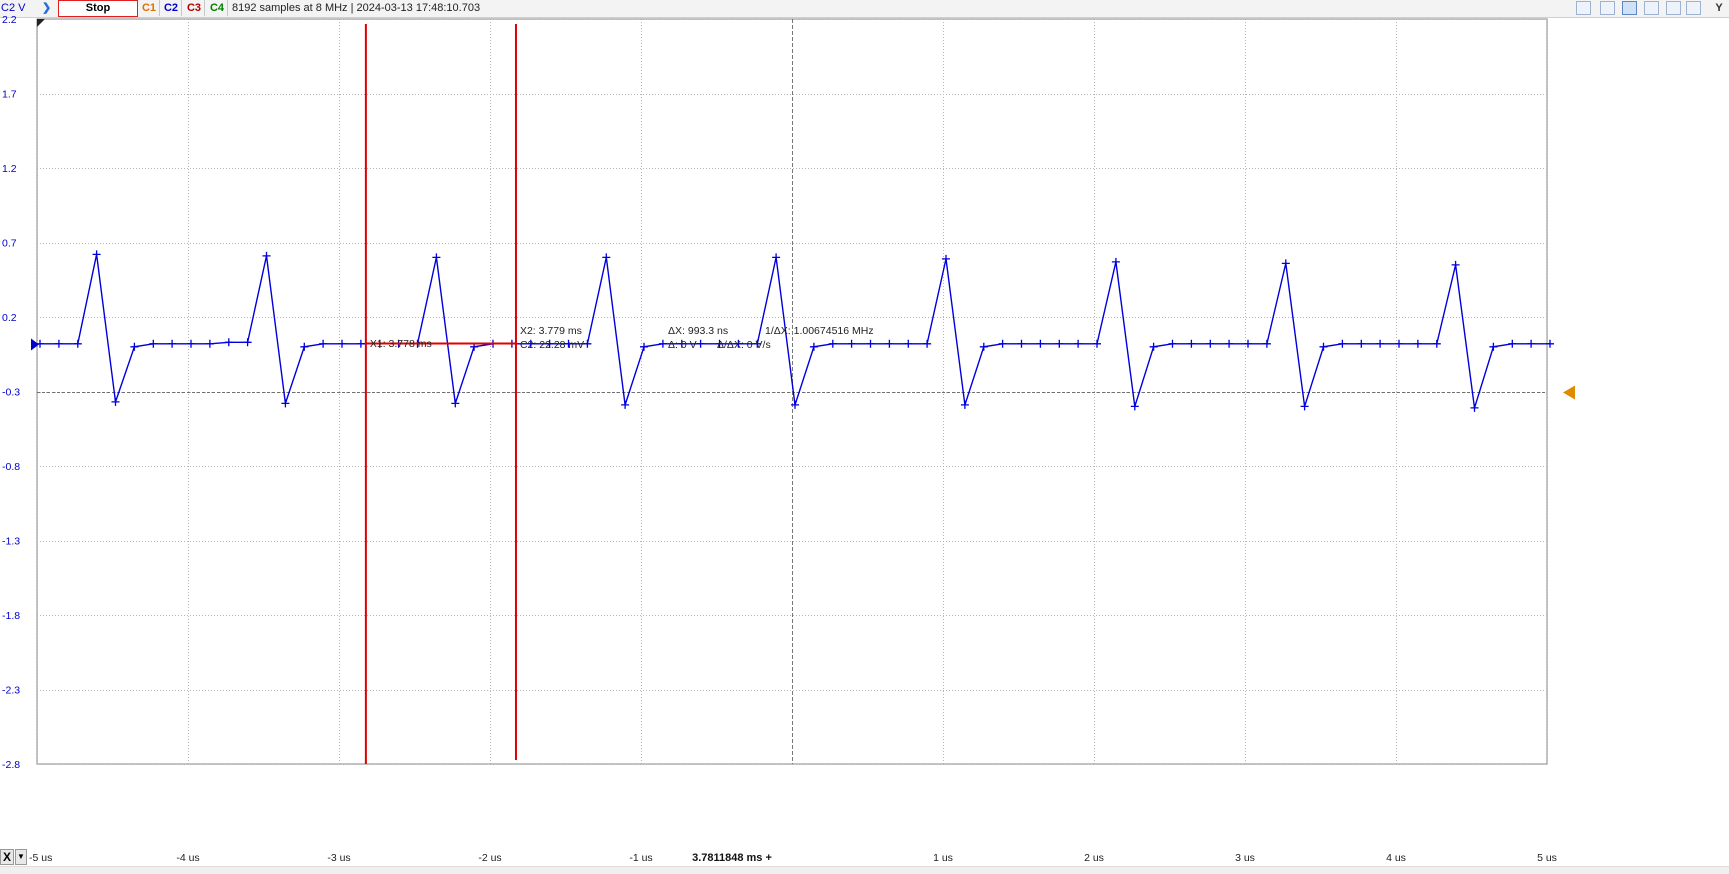 The height and width of the screenshot is (874, 1729). Describe the element at coordinates (682, 345) in the screenshot. I see `cursor-dy-readout: Δ: 0 V` at that location.